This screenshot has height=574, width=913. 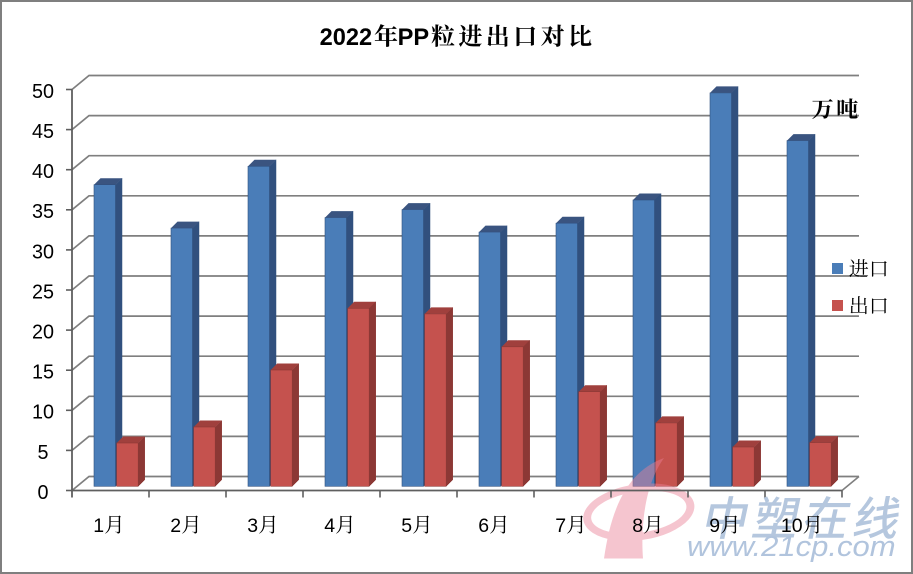 What do you see at coordinates (43, 252) in the screenshot?
I see `svg-text: 30` at bounding box center [43, 252].